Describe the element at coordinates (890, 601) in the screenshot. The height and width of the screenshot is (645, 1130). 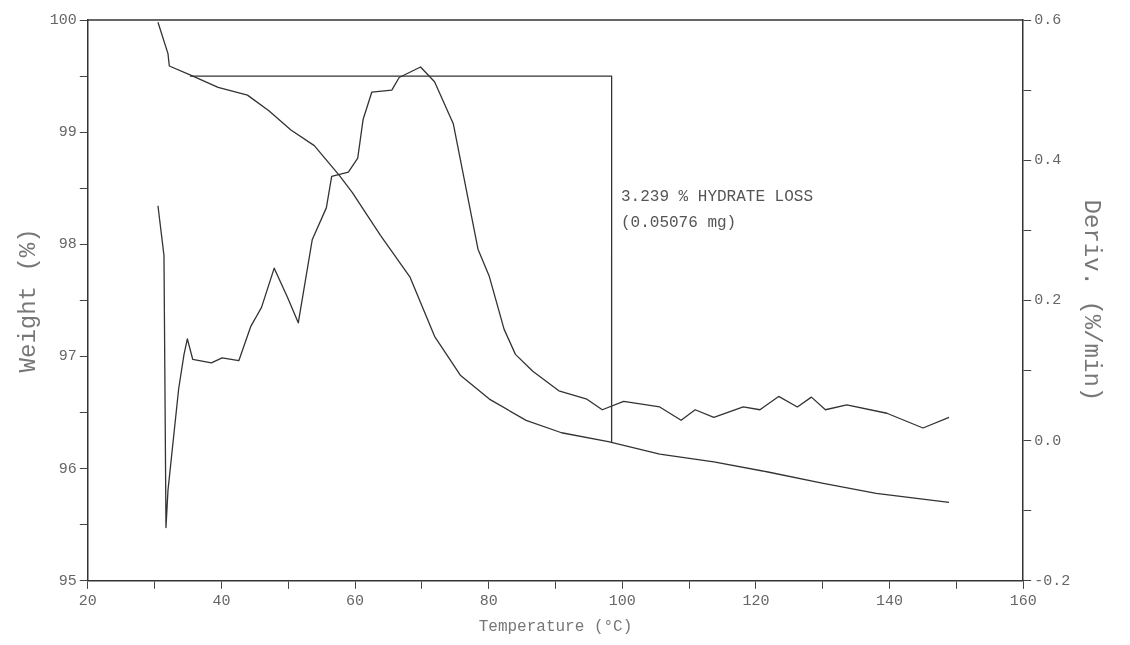
I see `x-tick-label: 140` at that location.